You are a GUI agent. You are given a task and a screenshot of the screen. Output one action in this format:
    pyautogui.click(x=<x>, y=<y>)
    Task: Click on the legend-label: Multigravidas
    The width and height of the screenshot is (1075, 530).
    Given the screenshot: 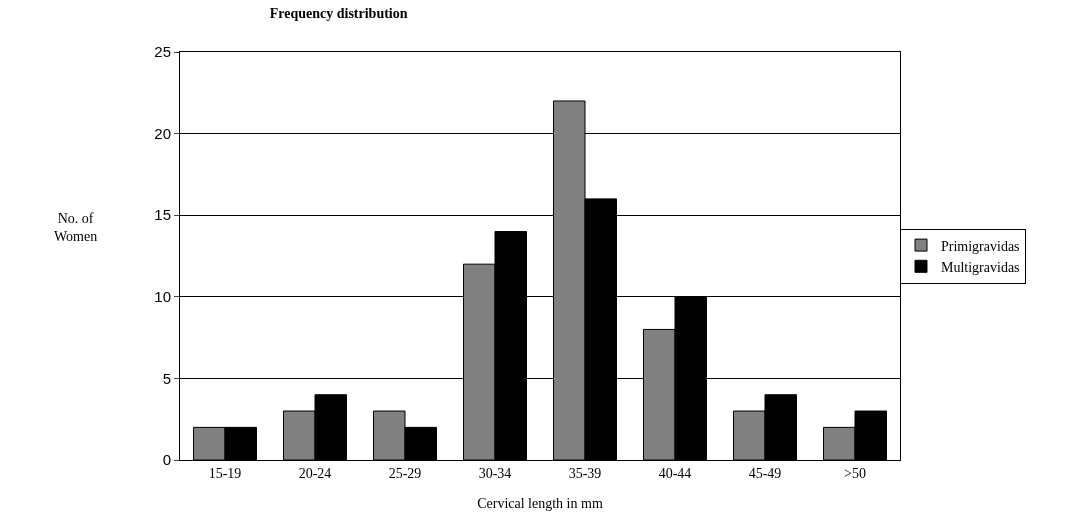 What is the action you would take?
    pyautogui.click(x=980, y=267)
    